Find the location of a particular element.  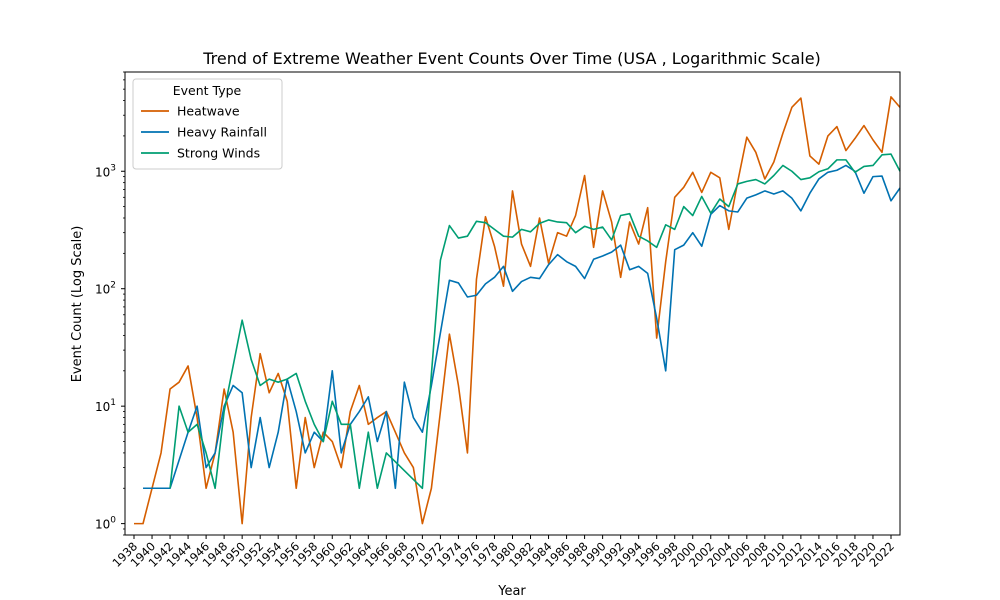

legend-label: Strong Winds is located at coordinates (218, 153).